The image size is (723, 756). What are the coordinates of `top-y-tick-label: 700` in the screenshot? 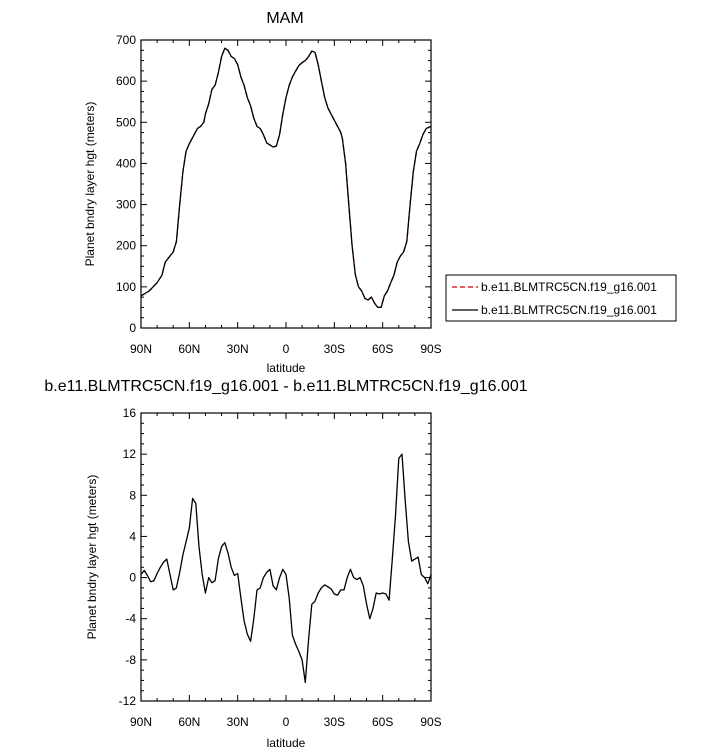 It's located at (126, 40).